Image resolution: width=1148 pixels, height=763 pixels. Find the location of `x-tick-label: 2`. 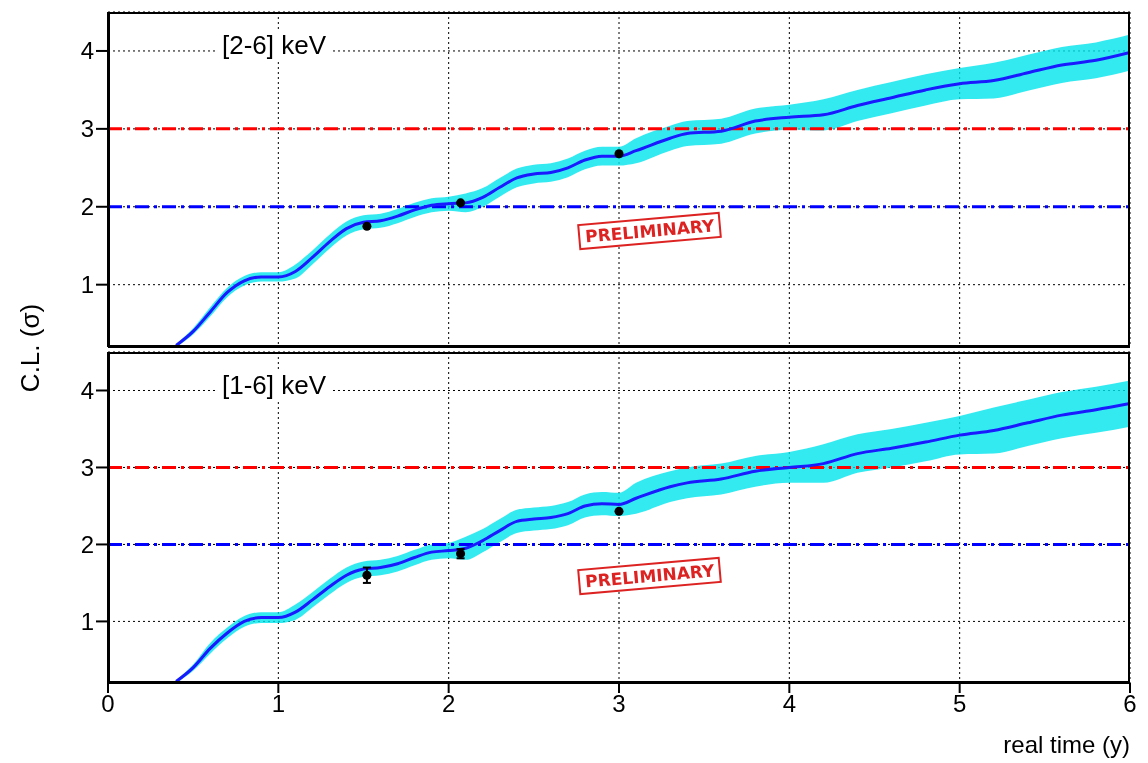

x-tick-label: 2 is located at coordinates (448, 704).